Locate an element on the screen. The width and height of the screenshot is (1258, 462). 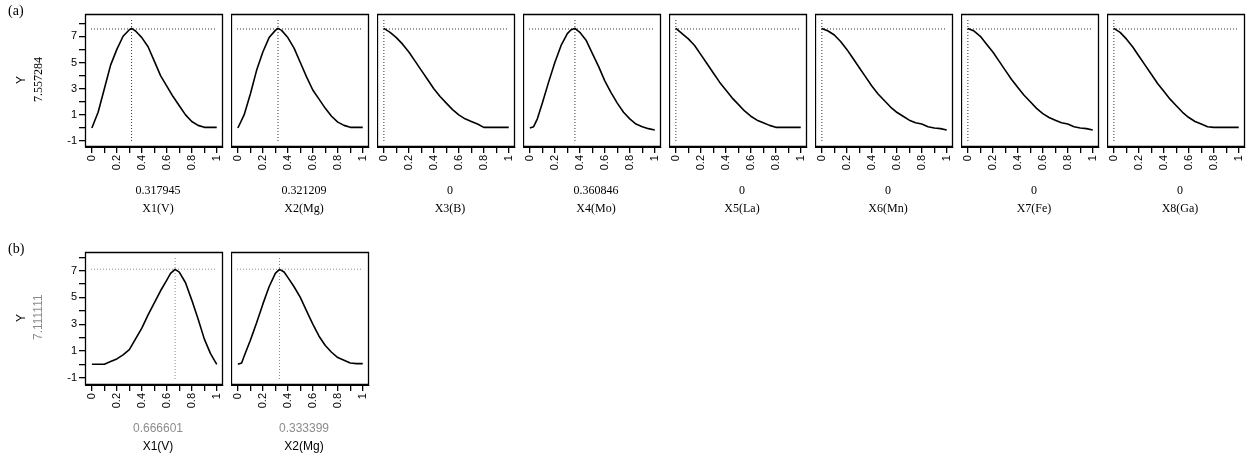
x-axis-title: X8(Ga) is located at coordinates (1180, 208).